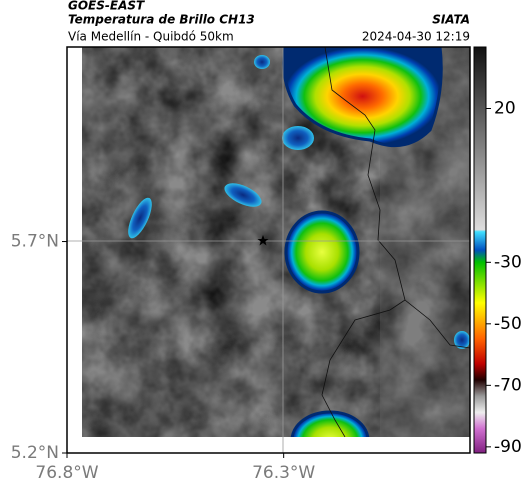 This screenshot has width=526, height=491. What do you see at coordinates (480, 250) in the screenshot?
I see `colorbar` at bounding box center [480, 250].